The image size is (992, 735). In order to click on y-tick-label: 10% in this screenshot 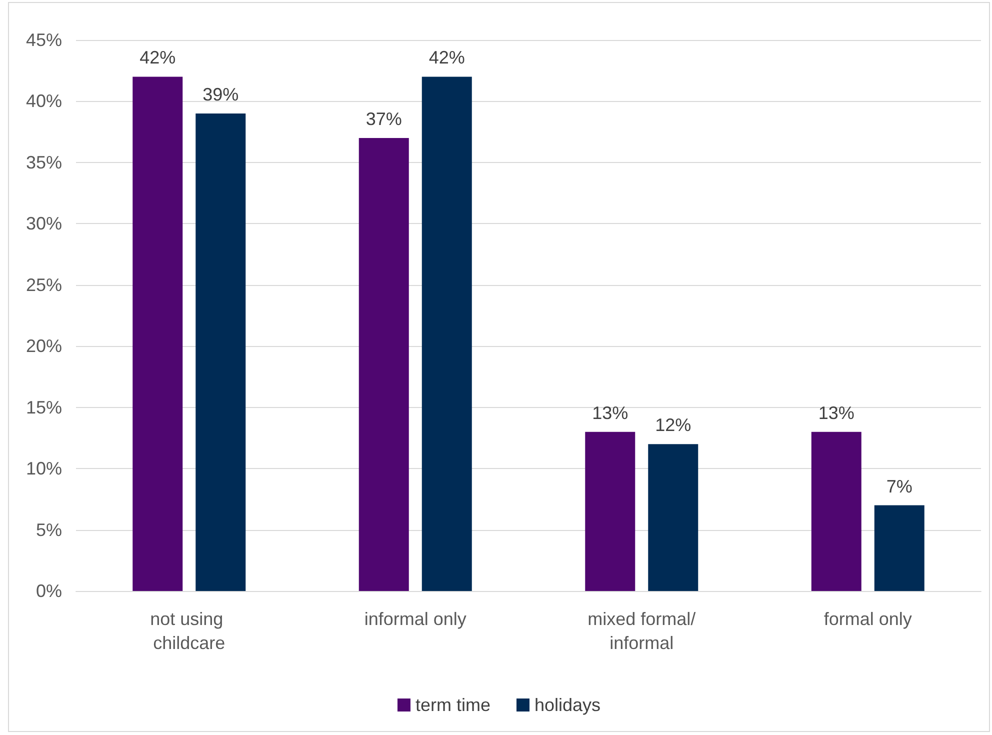, I will do `click(44, 468)`.